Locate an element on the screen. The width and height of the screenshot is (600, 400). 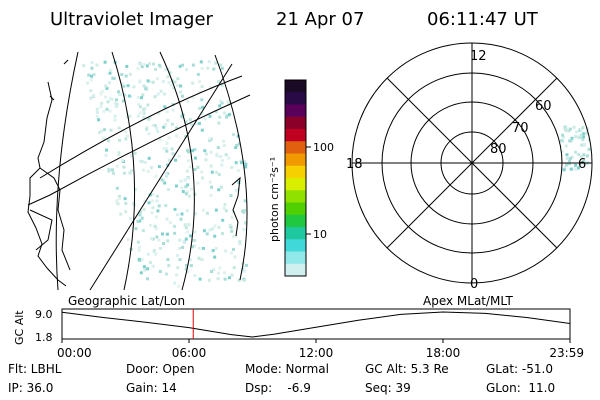
date-text: 21 Apr 07 is located at coordinates (320, 19).